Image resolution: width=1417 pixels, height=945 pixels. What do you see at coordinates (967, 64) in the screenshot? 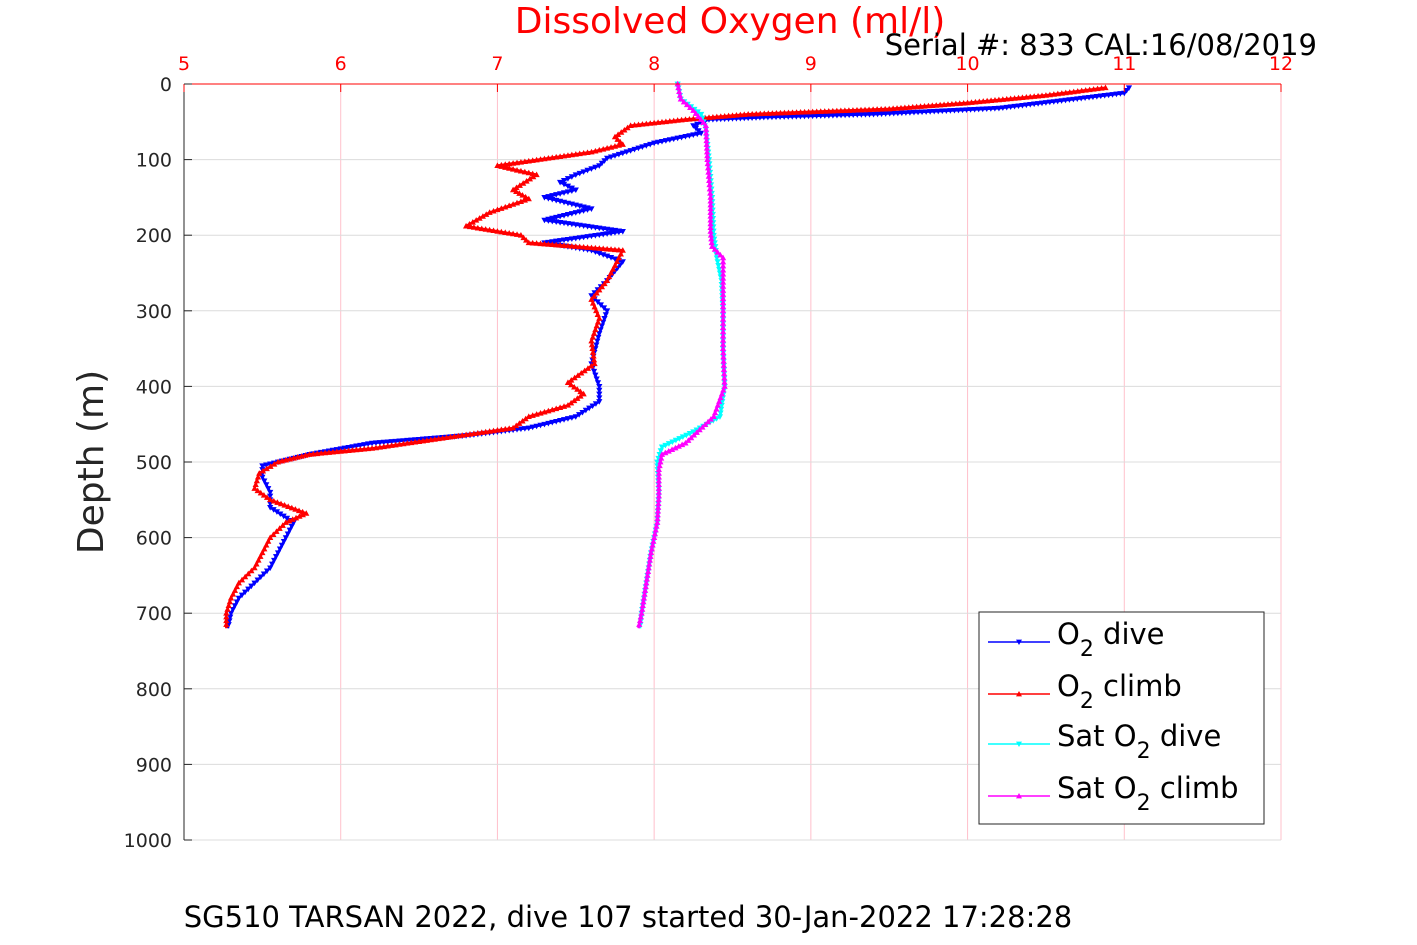
I see `x-tick-label: 10` at bounding box center [967, 64].